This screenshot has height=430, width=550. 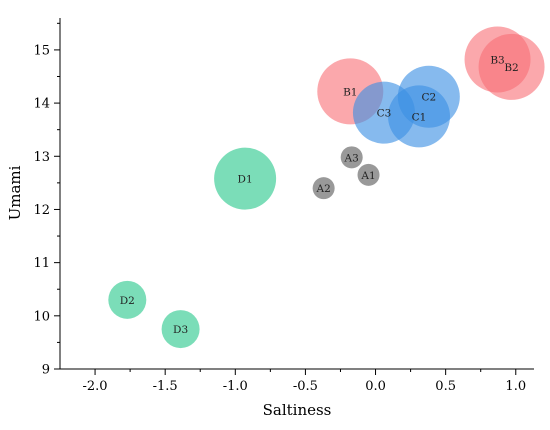 I want to click on y-tick-label: 14, so click(x=41, y=104).